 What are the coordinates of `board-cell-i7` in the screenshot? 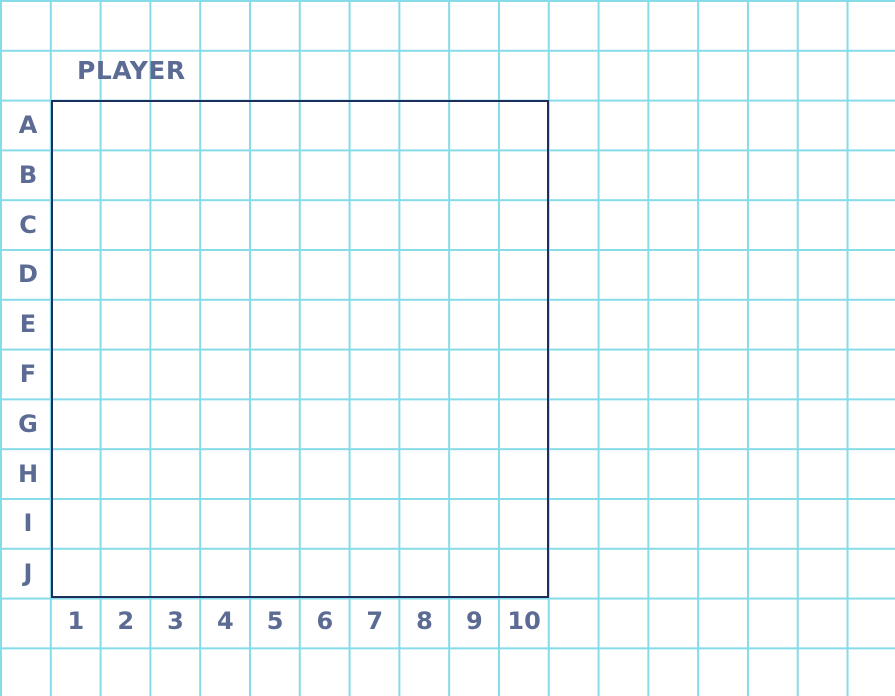 It's located at (375, 523).